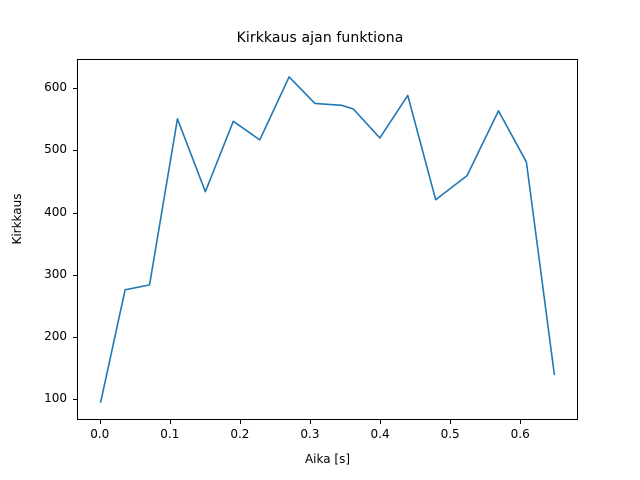 Image resolution: width=640 pixels, height=480 pixels. What do you see at coordinates (100, 434) in the screenshot?
I see `x-tick-label: 0.0` at bounding box center [100, 434].